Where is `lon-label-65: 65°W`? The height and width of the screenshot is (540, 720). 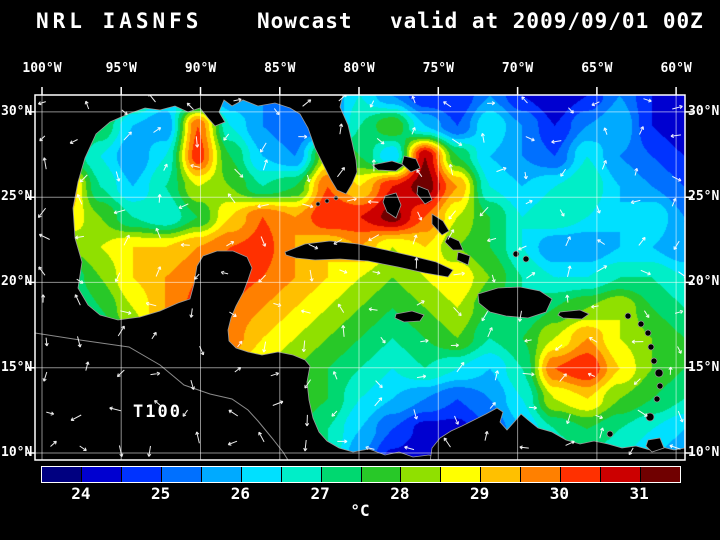 lon-label-65: 65°W is located at coordinates (597, 68).